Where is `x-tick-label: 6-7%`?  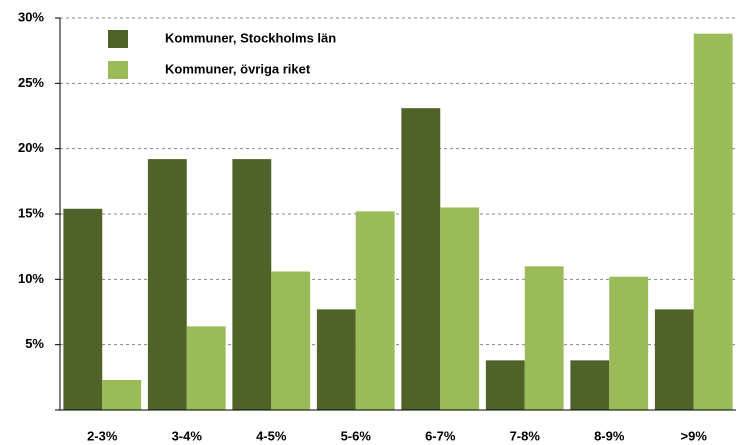 x-tick-label: 6-7% is located at coordinates (440, 435).